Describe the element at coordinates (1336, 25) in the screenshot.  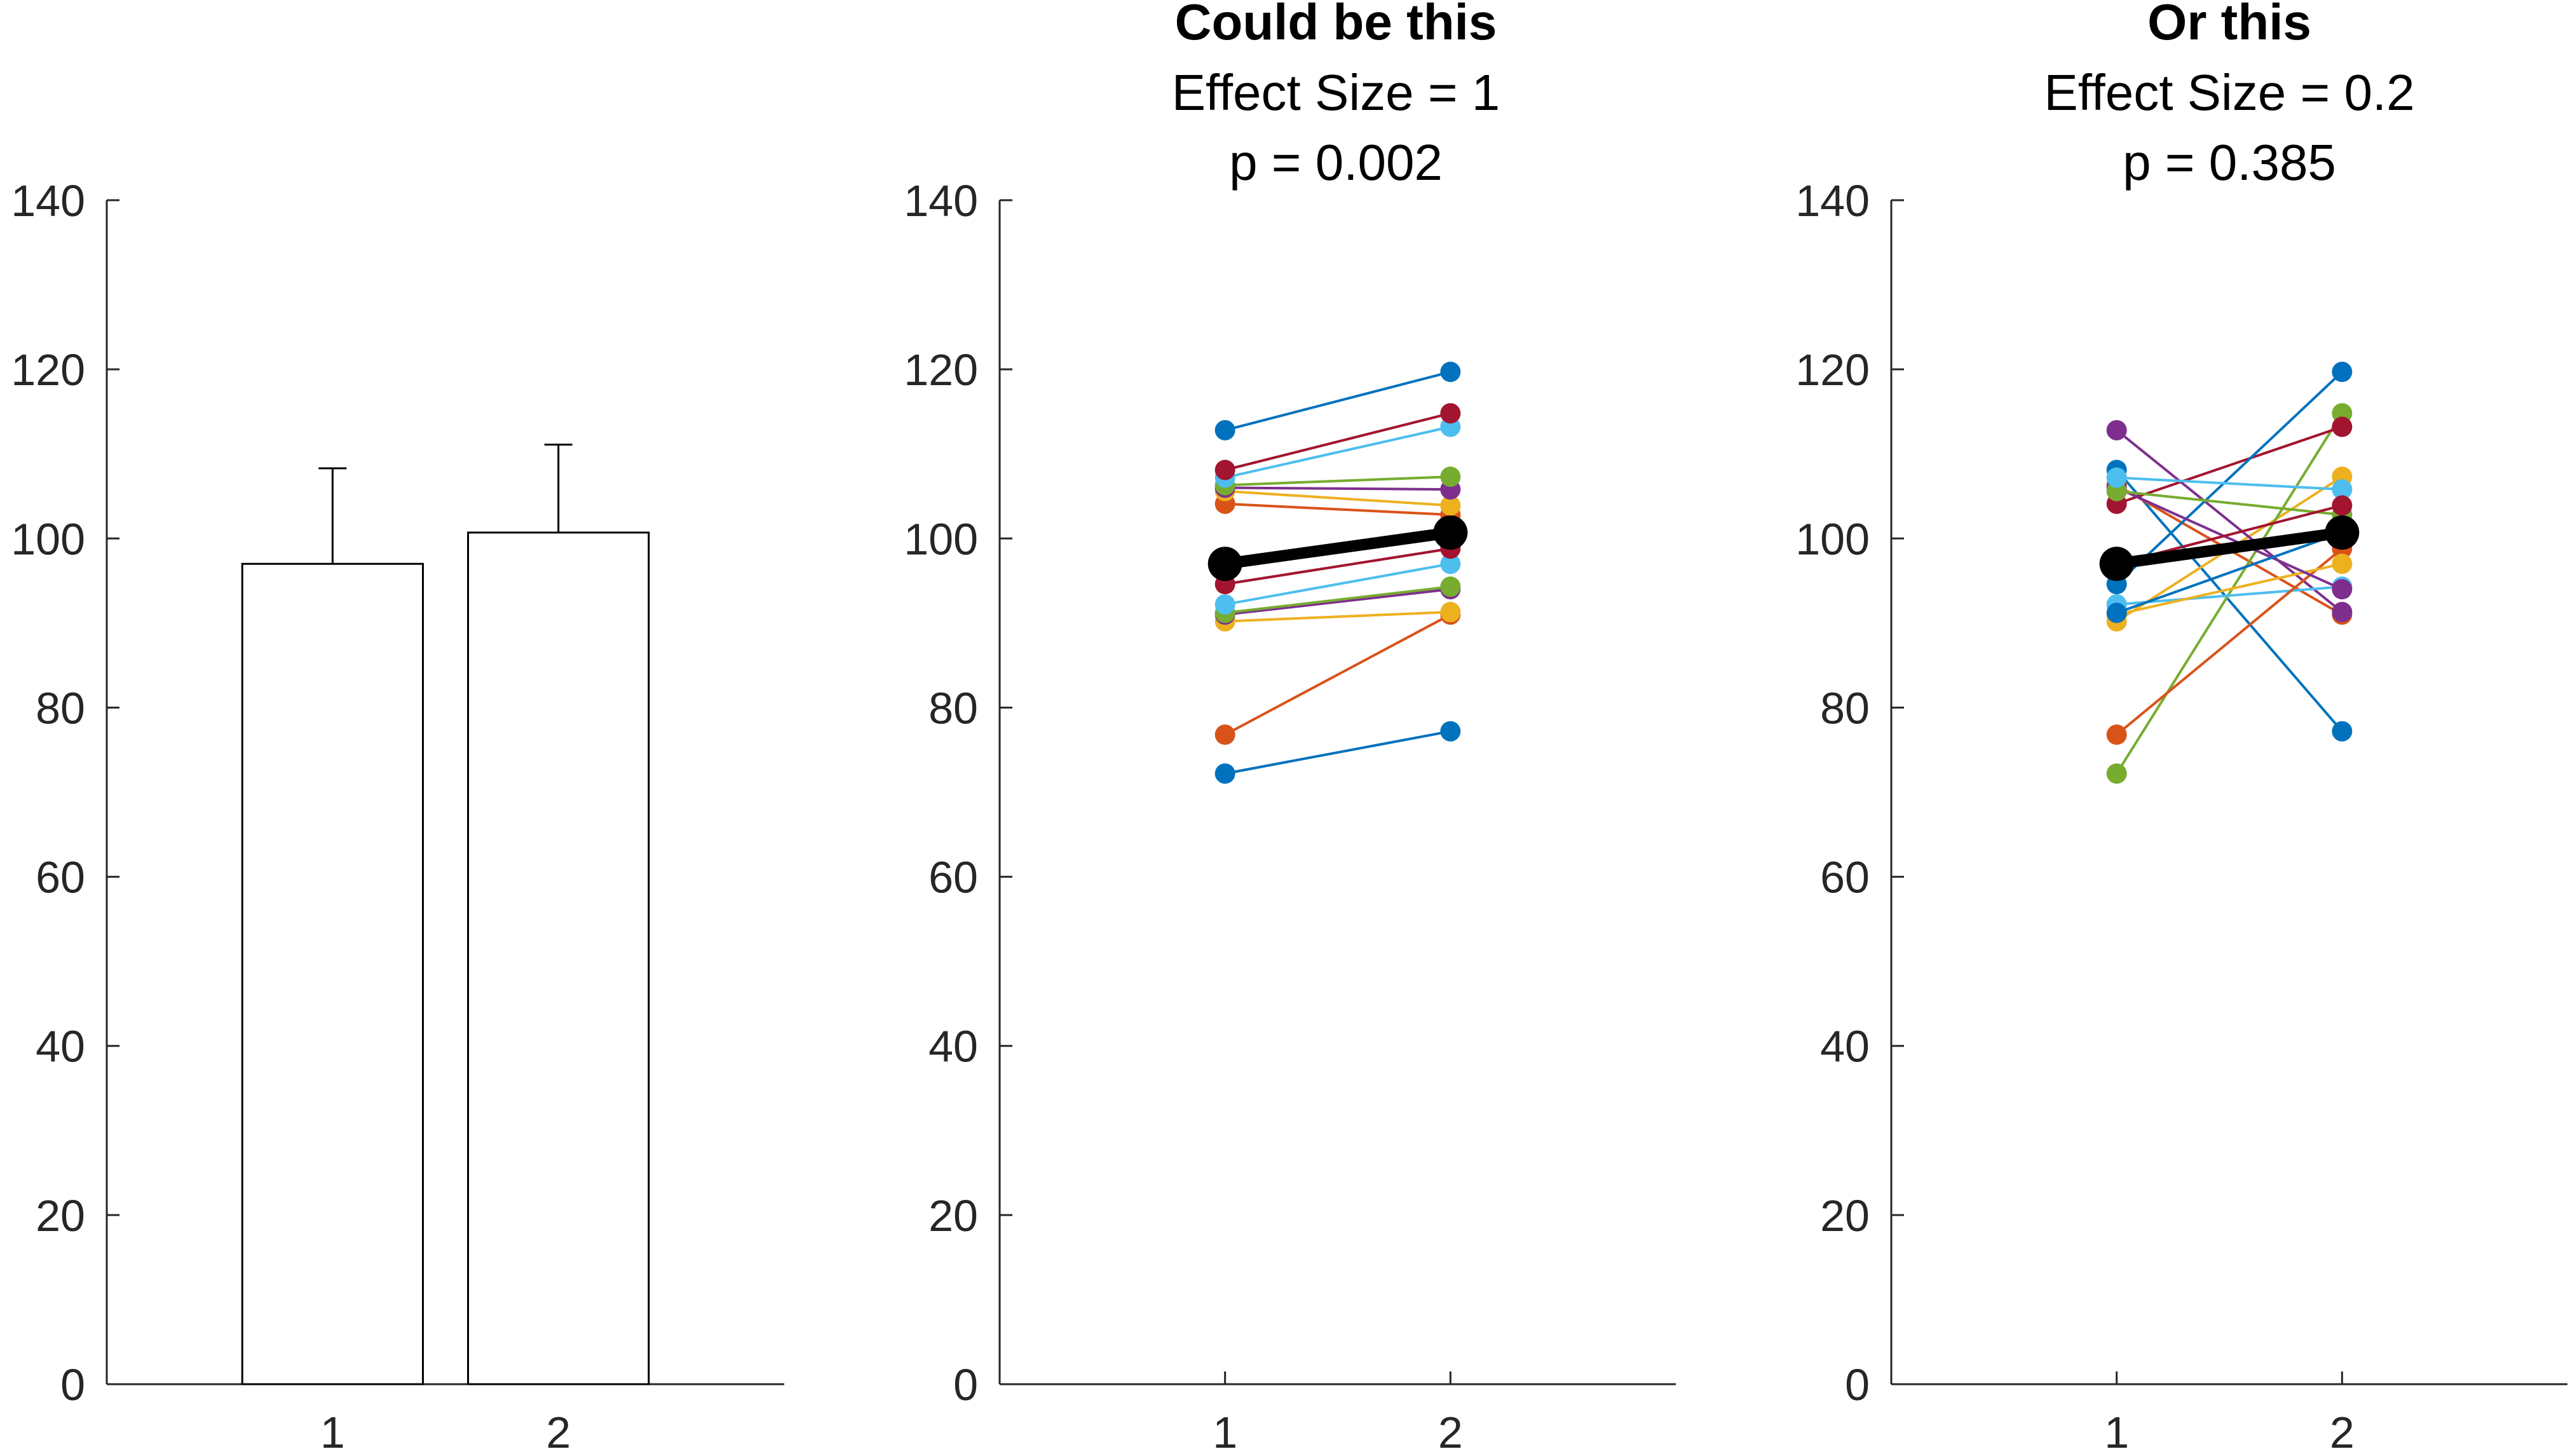
I see `chart-title: Could be this` at that location.